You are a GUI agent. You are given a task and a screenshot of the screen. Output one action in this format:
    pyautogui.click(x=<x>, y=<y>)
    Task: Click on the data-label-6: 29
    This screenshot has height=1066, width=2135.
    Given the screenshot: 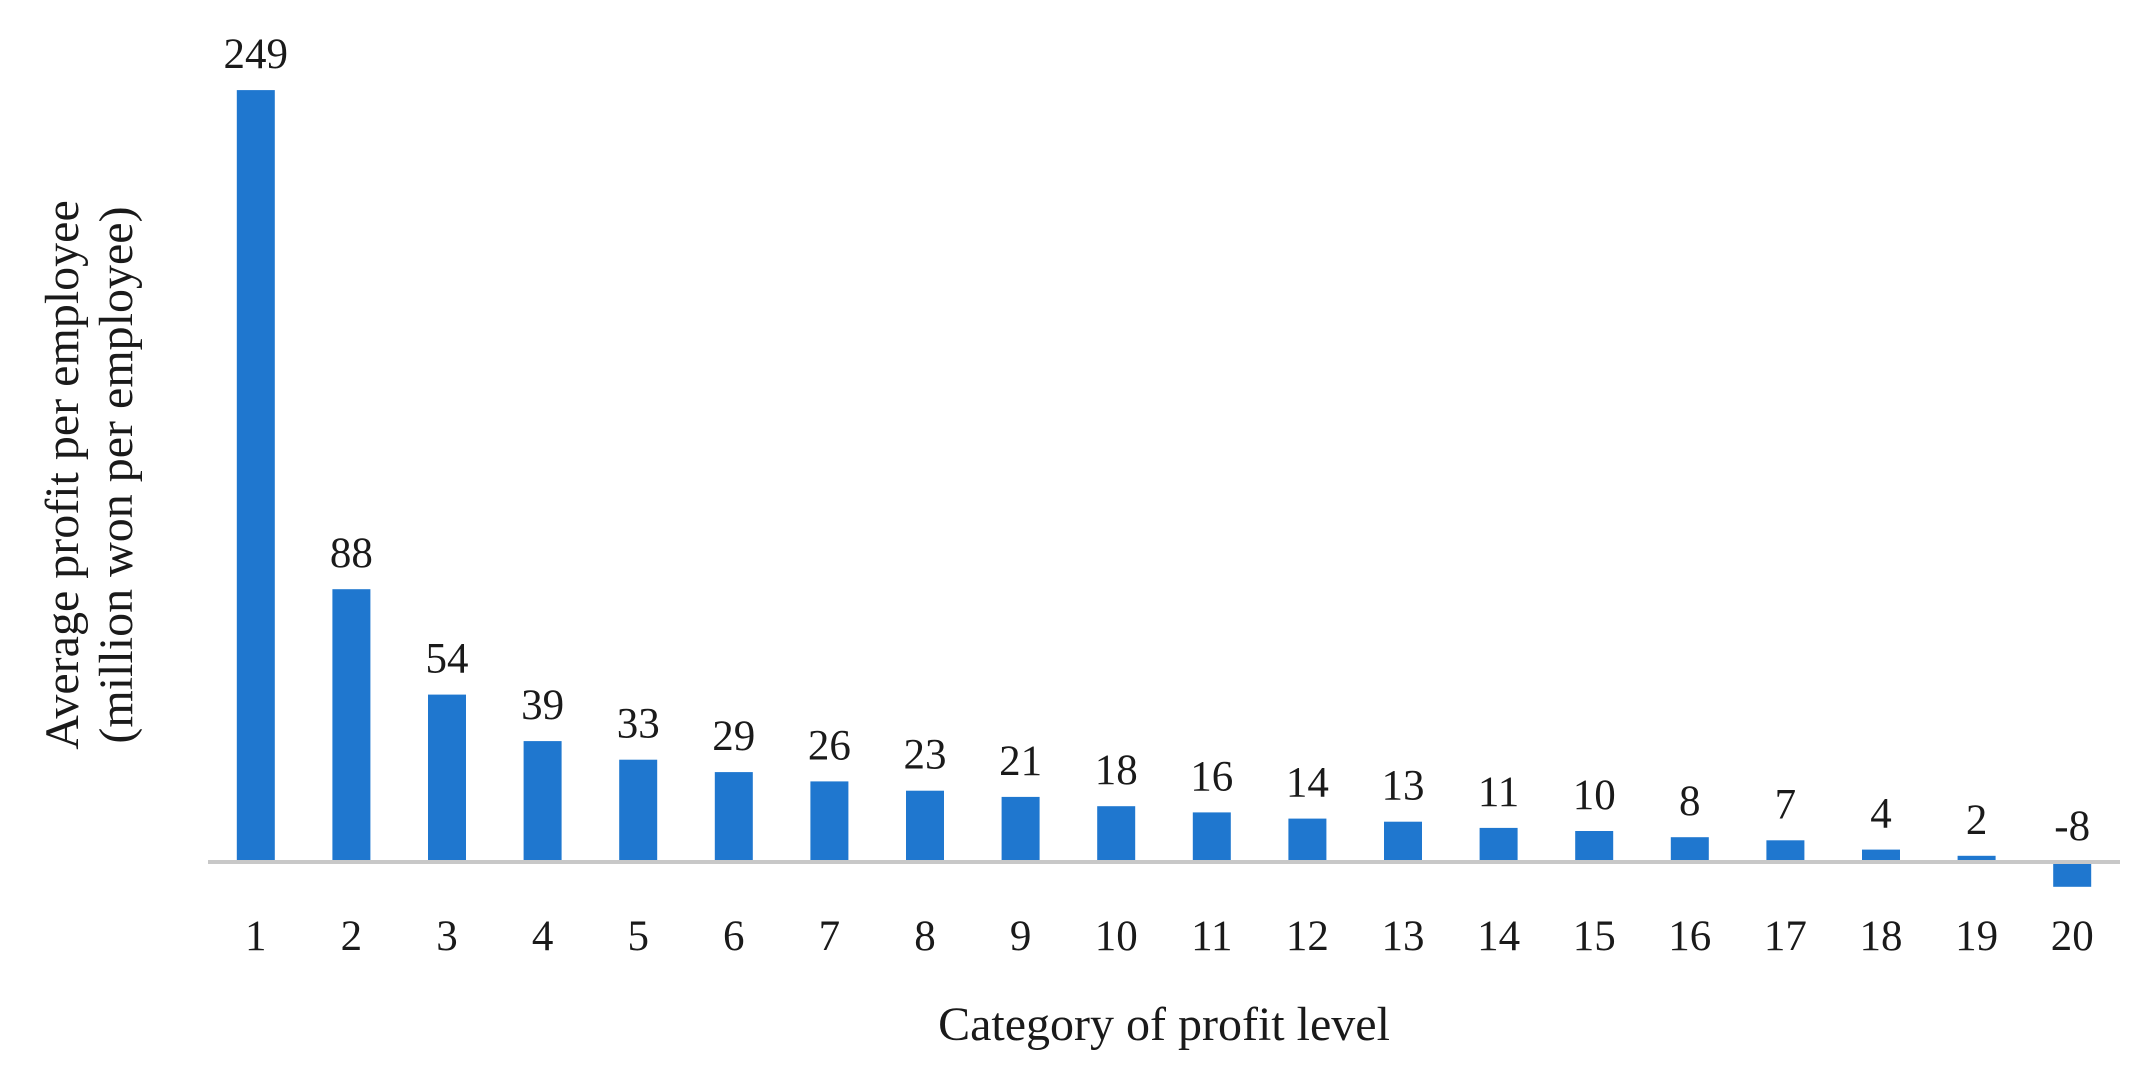 What is the action you would take?
    pyautogui.click(x=733, y=736)
    